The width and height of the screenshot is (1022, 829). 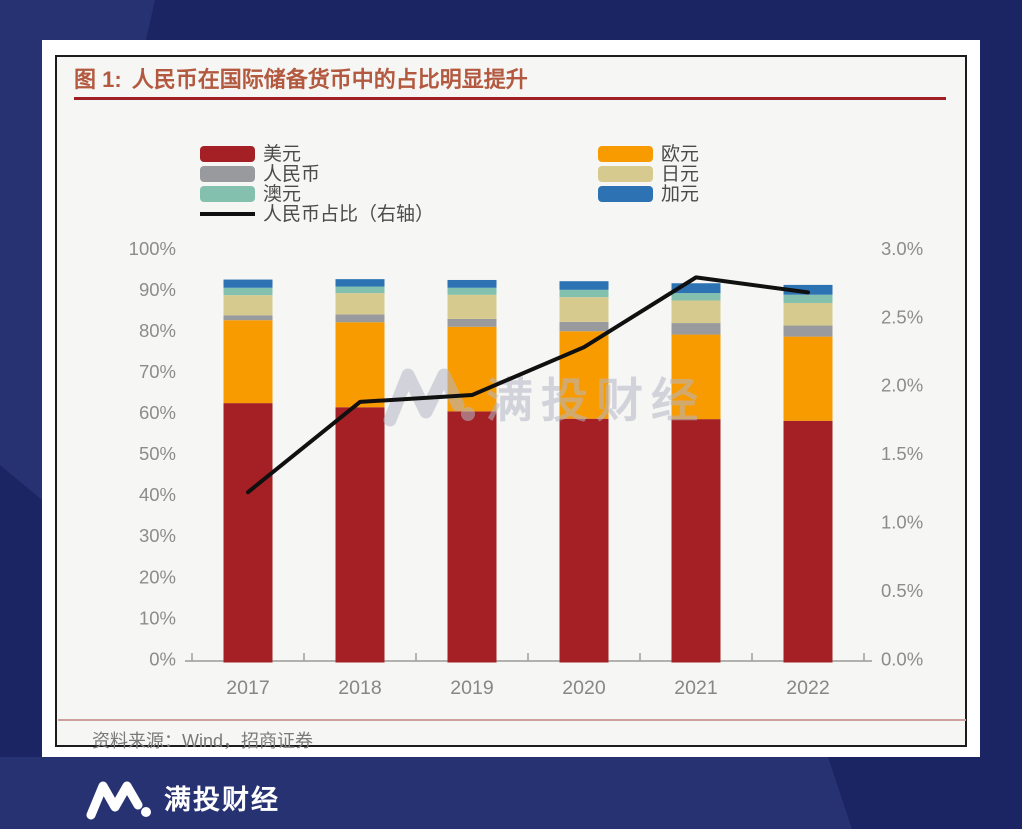 What do you see at coordinates (360, 365) in the screenshot?
I see `bar-segment-eur-2018` at bounding box center [360, 365].